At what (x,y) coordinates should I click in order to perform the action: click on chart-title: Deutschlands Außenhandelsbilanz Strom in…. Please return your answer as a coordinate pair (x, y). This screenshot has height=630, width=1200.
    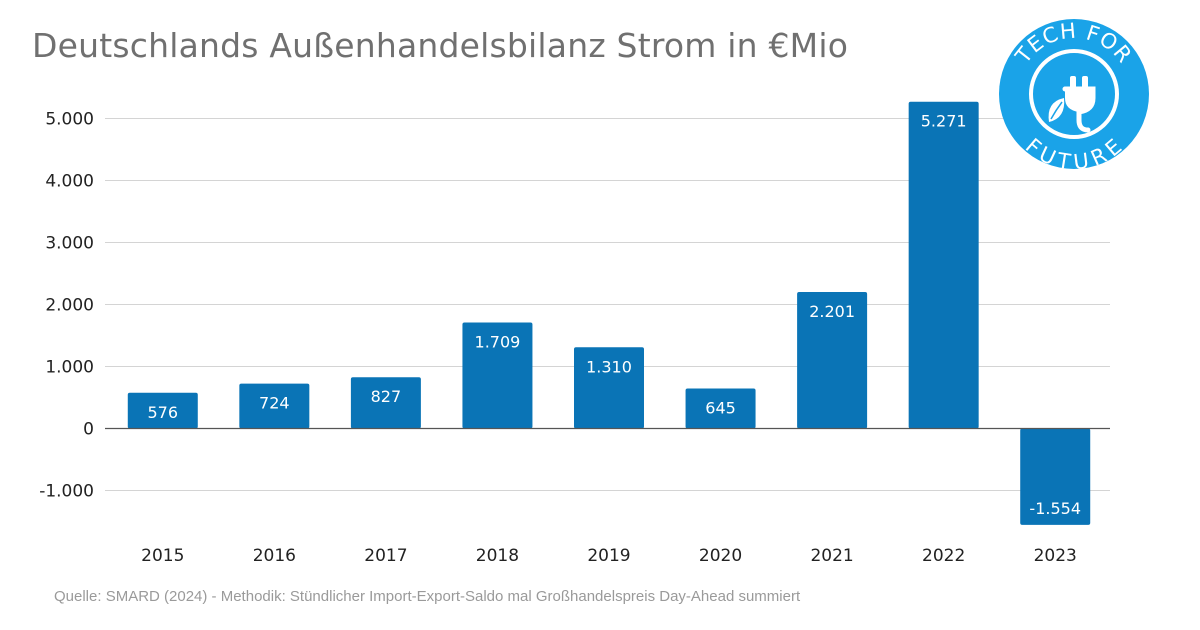
    Looking at the image, I should click on (440, 45).